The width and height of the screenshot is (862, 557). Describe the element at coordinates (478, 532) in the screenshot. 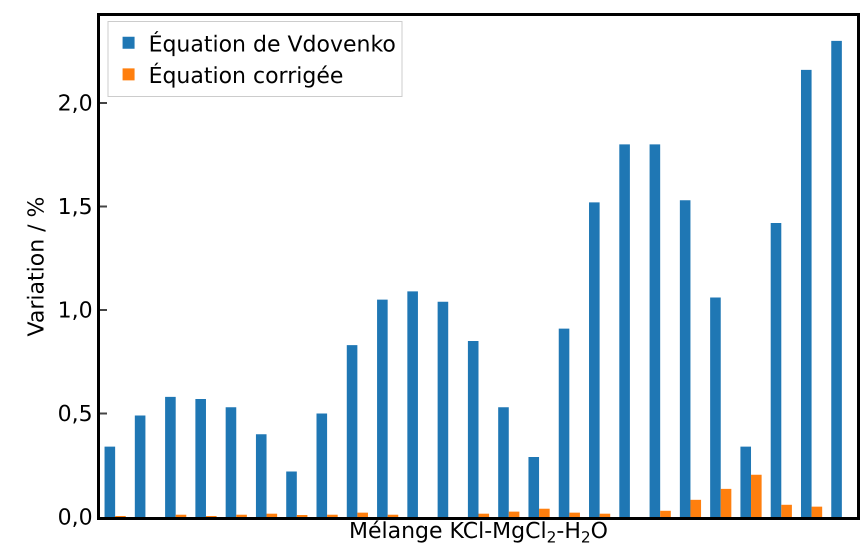

I see `x-axis-title: Mélange KCl-MgCl$_{2}$-H$_{2}$O` at that location.